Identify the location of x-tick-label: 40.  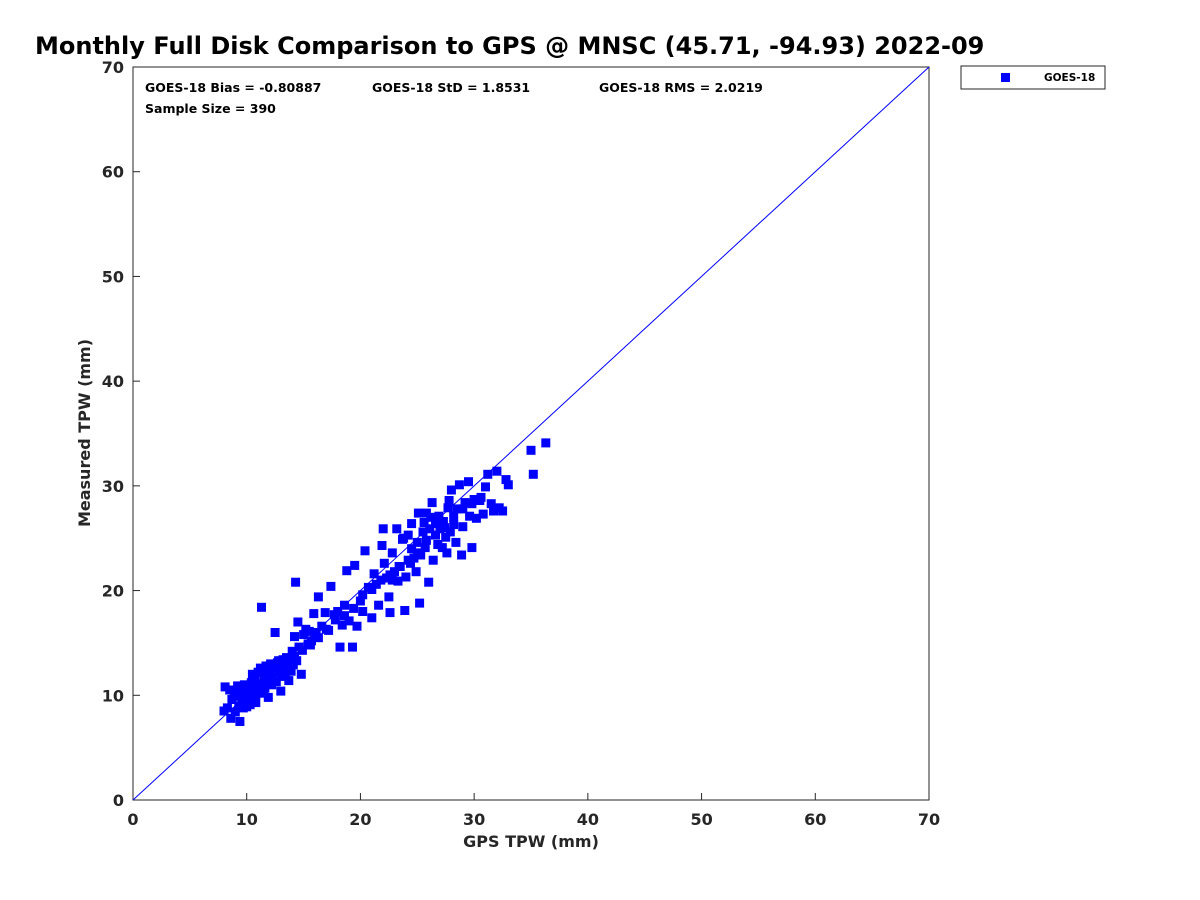
(588, 819).